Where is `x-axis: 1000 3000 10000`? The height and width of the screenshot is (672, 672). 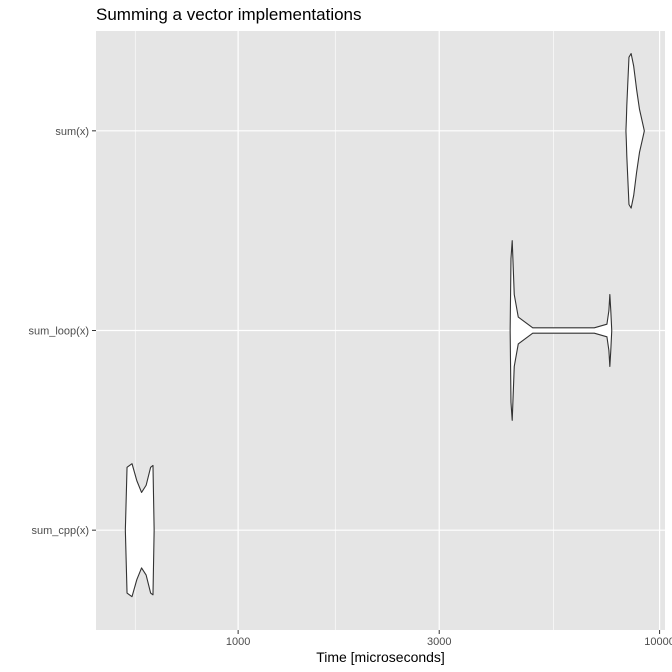
x-axis: 1000 3000 10000 is located at coordinates (449, 639).